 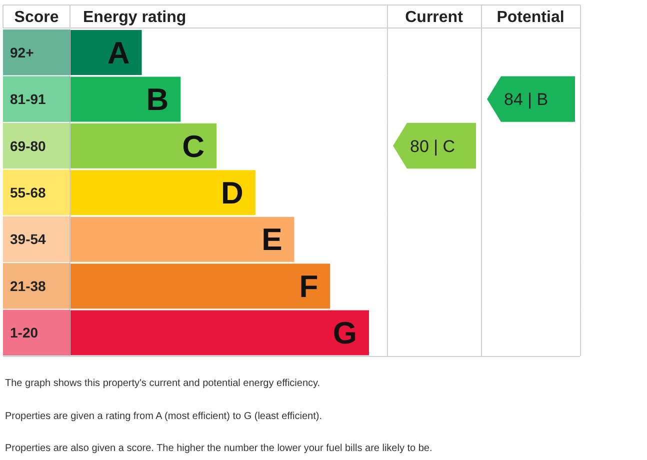 What do you see at coordinates (434, 17) in the screenshot?
I see `x-tick-label: Current` at bounding box center [434, 17].